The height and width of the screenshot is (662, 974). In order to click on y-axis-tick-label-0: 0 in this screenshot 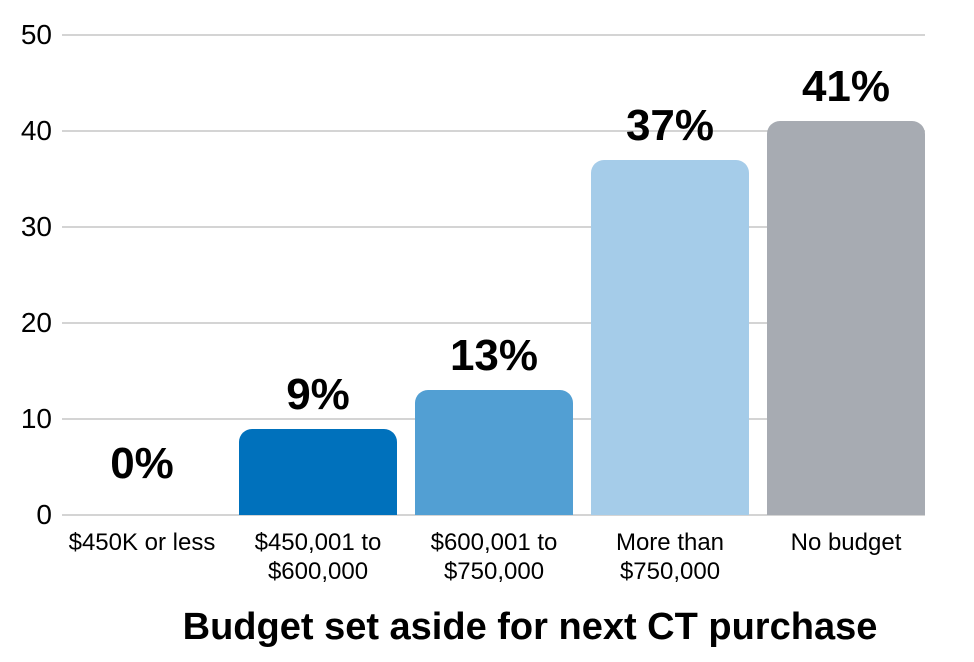, I will do `click(44, 514)`.